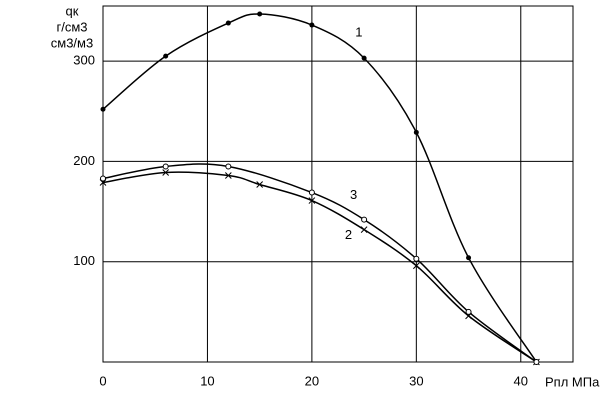 The image size is (609, 420). Describe the element at coordinates (348, 234) in the screenshot. I see `series-label: 2` at that location.